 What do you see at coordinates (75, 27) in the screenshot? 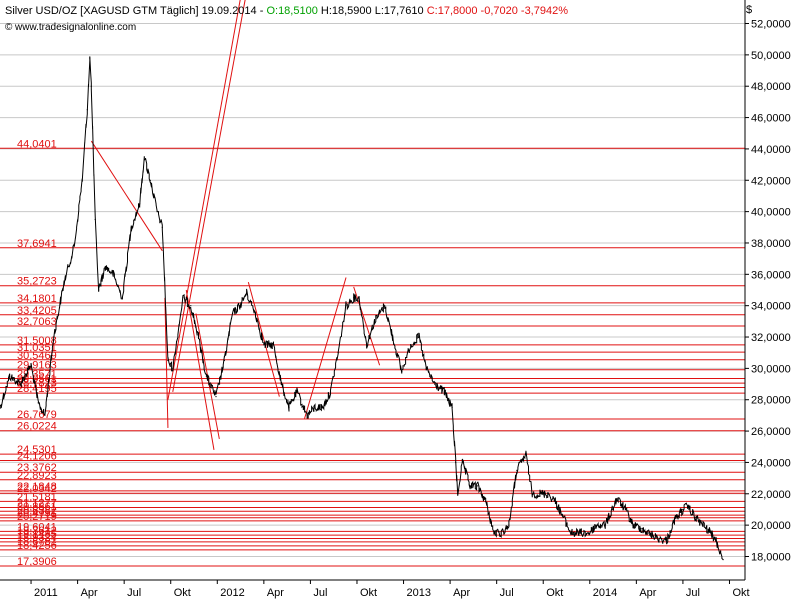
I see `source-url: www.tradesignalonline.com` at bounding box center [75, 27].